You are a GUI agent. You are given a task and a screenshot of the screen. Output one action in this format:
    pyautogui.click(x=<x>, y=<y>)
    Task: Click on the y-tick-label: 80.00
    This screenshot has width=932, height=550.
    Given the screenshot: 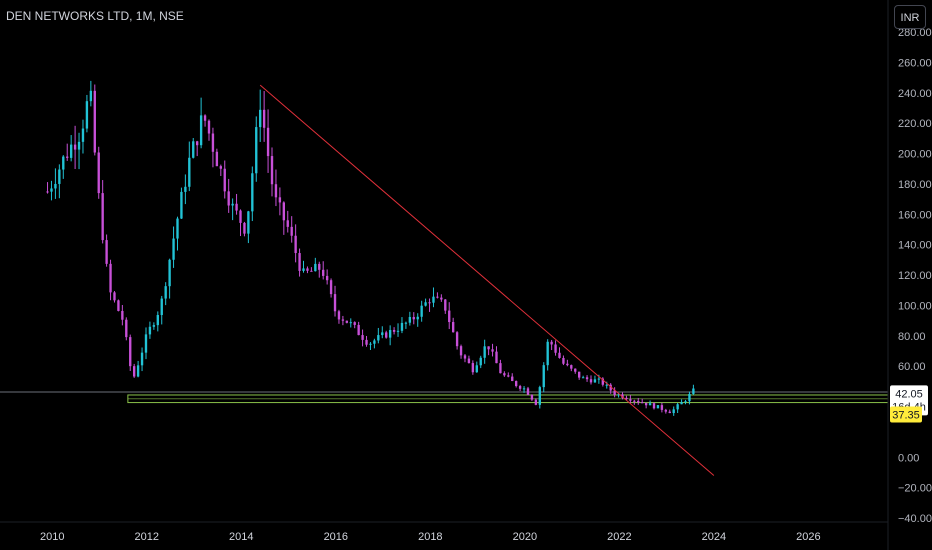 What is the action you would take?
    pyautogui.click(x=912, y=337)
    